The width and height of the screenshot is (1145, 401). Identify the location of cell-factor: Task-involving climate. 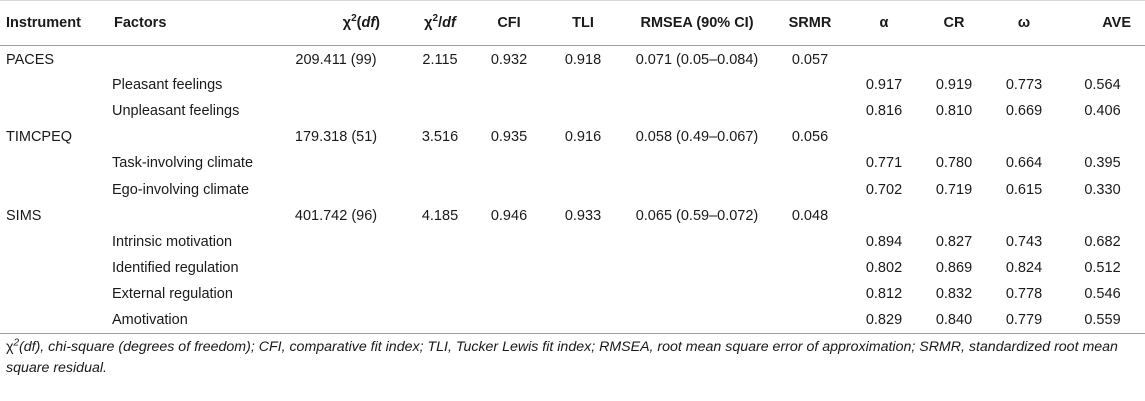
(183, 163).